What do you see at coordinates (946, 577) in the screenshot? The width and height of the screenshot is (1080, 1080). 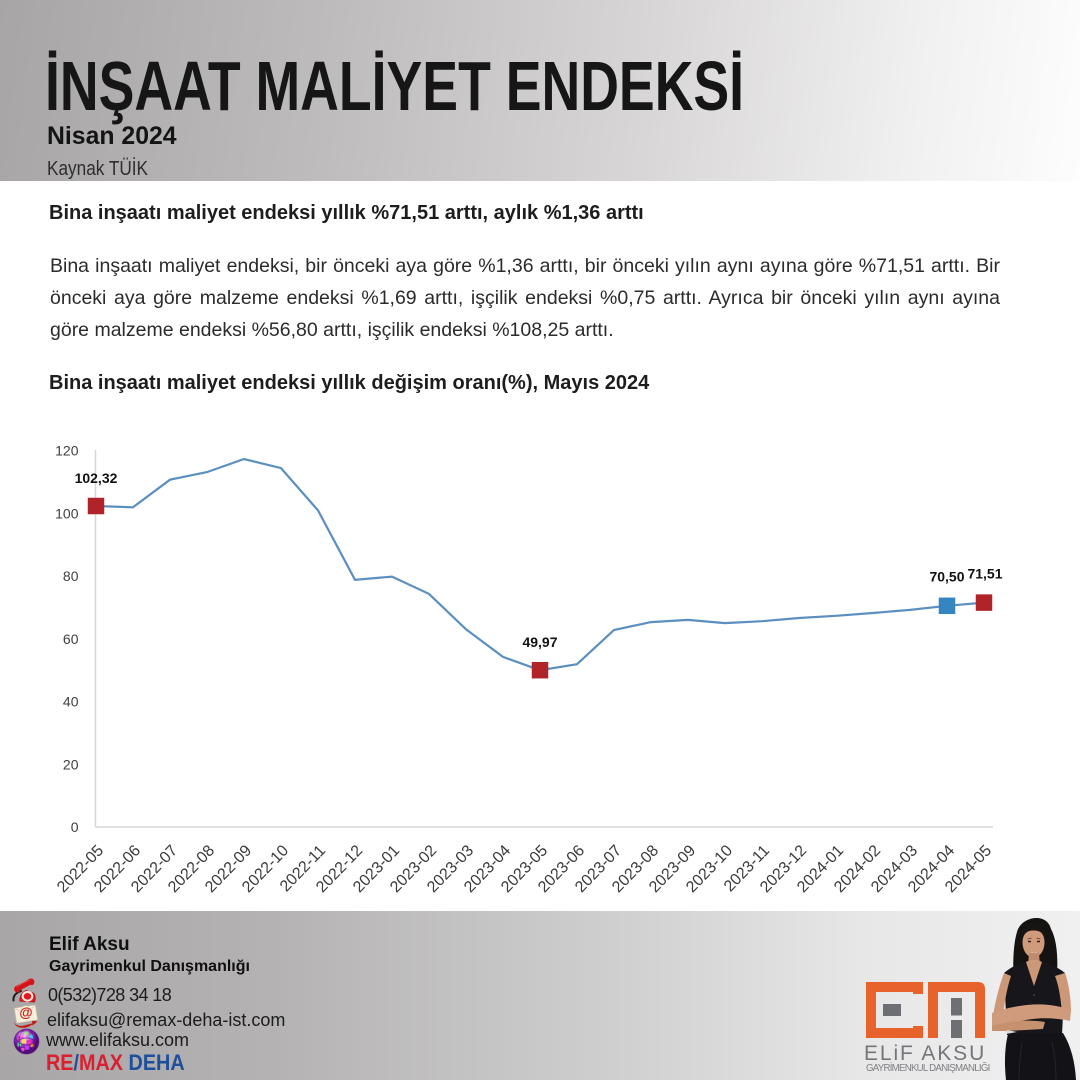 I see `svg-text: 70,50` at bounding box center [946, 577].